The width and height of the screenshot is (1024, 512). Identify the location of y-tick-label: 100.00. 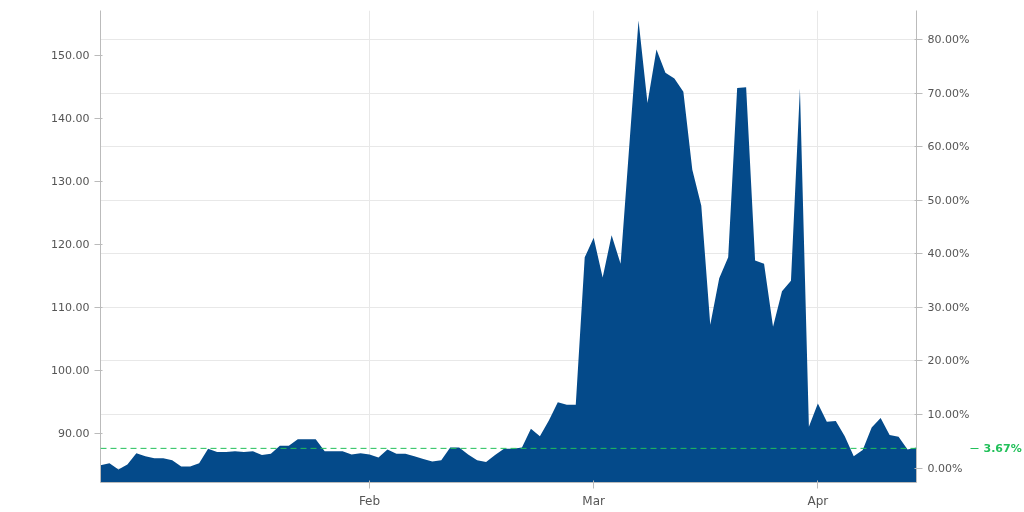
(70, 371).